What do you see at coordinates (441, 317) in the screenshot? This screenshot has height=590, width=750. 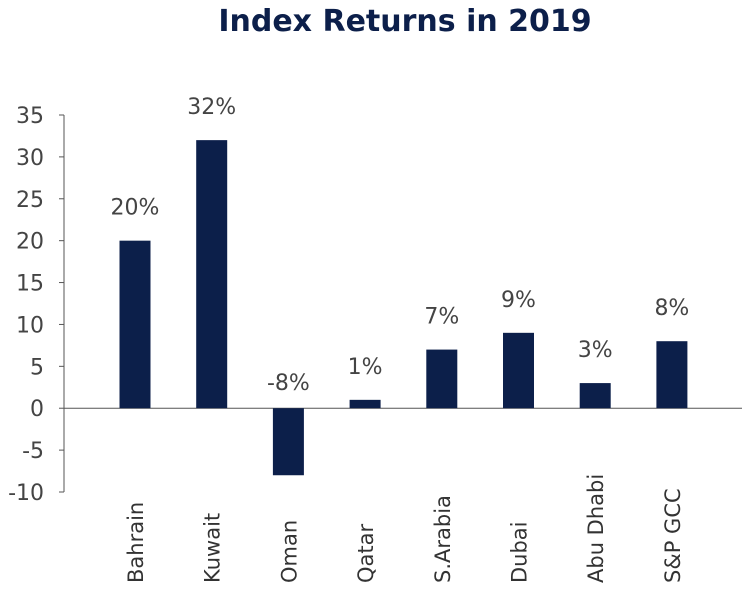 I see `data-label: 7%` at bounding box center [441, 317].